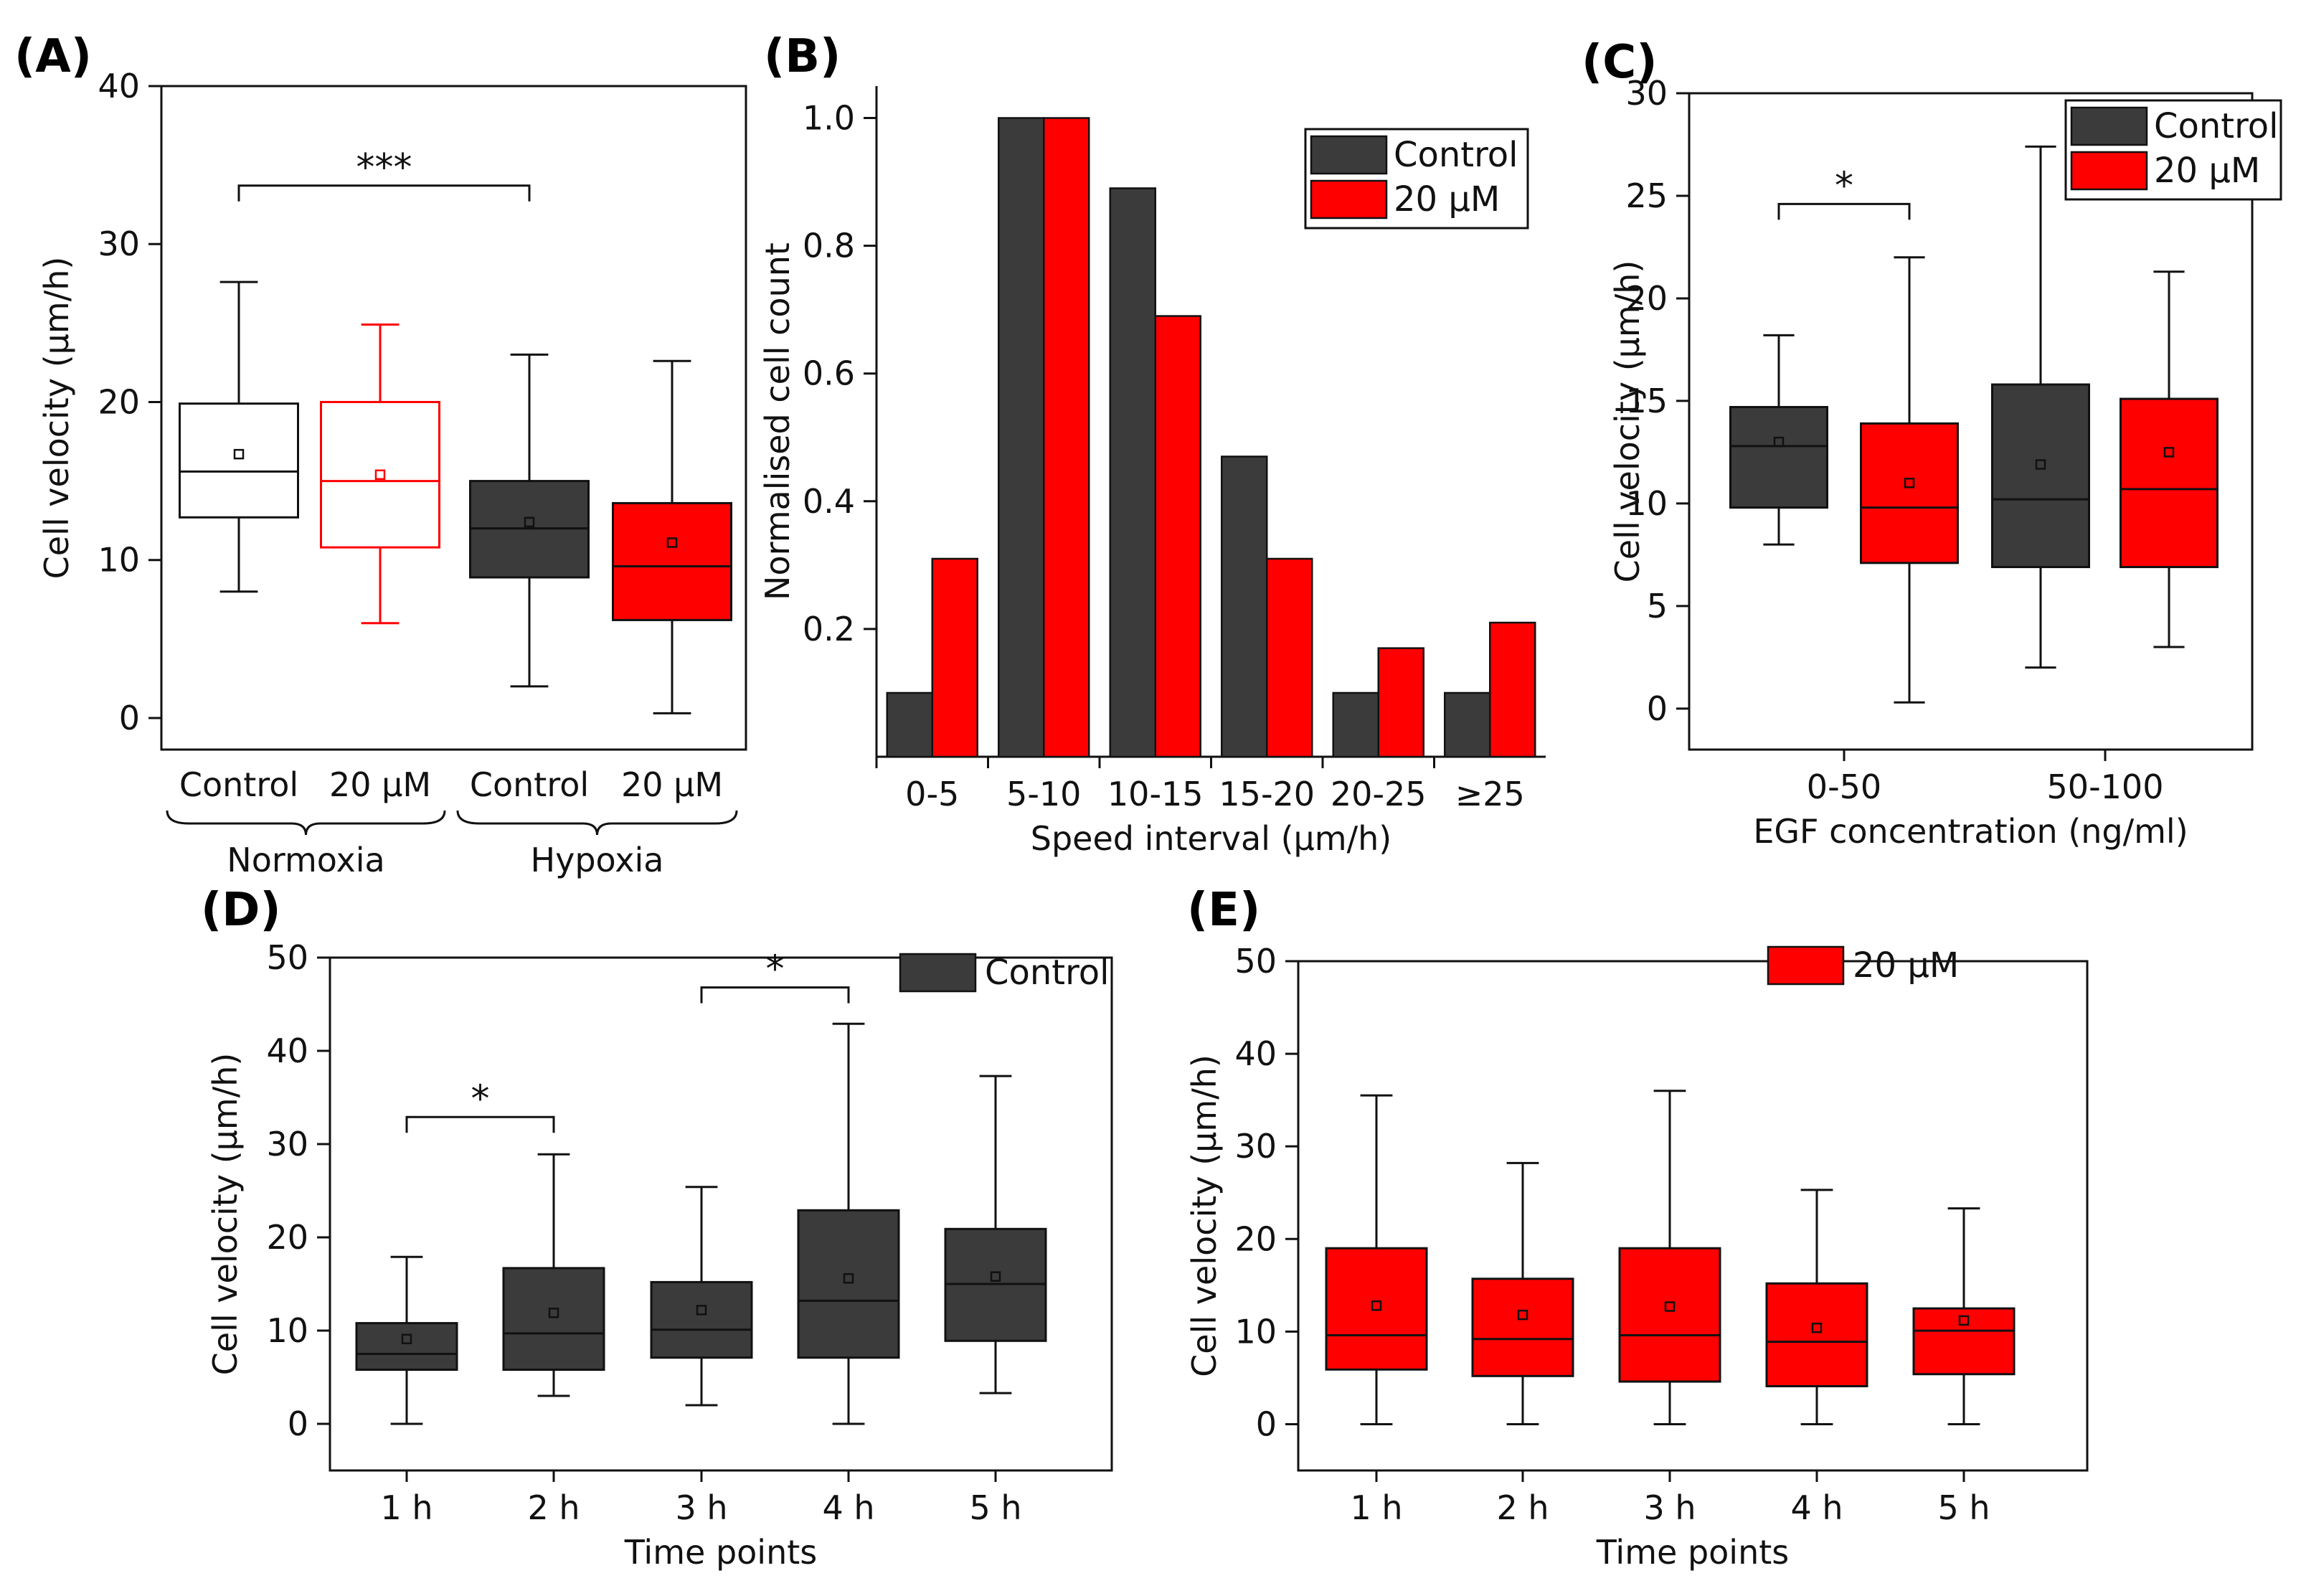 The height and width of the screenshot is (1596, 2306). I want to click on group-label: Hypoxia, so click(597, 860).